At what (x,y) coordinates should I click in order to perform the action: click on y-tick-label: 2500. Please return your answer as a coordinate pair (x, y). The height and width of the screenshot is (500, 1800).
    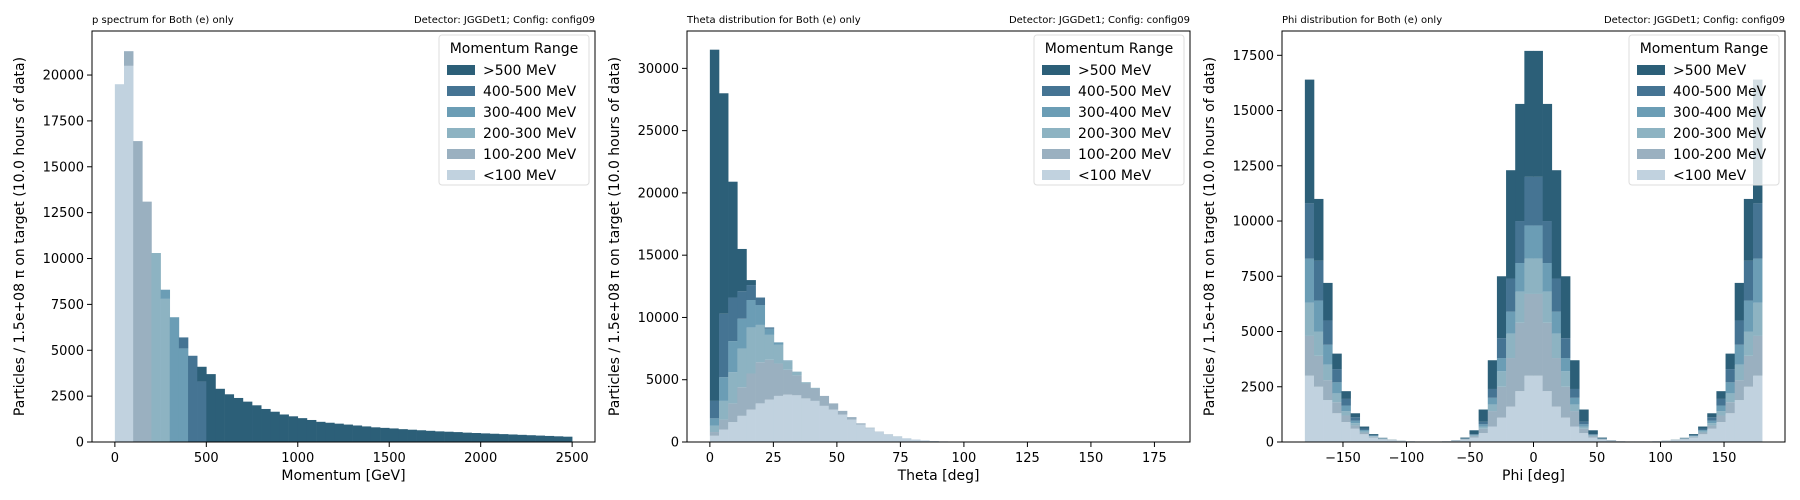
    Looking at the image, I should click on (1257, 387).